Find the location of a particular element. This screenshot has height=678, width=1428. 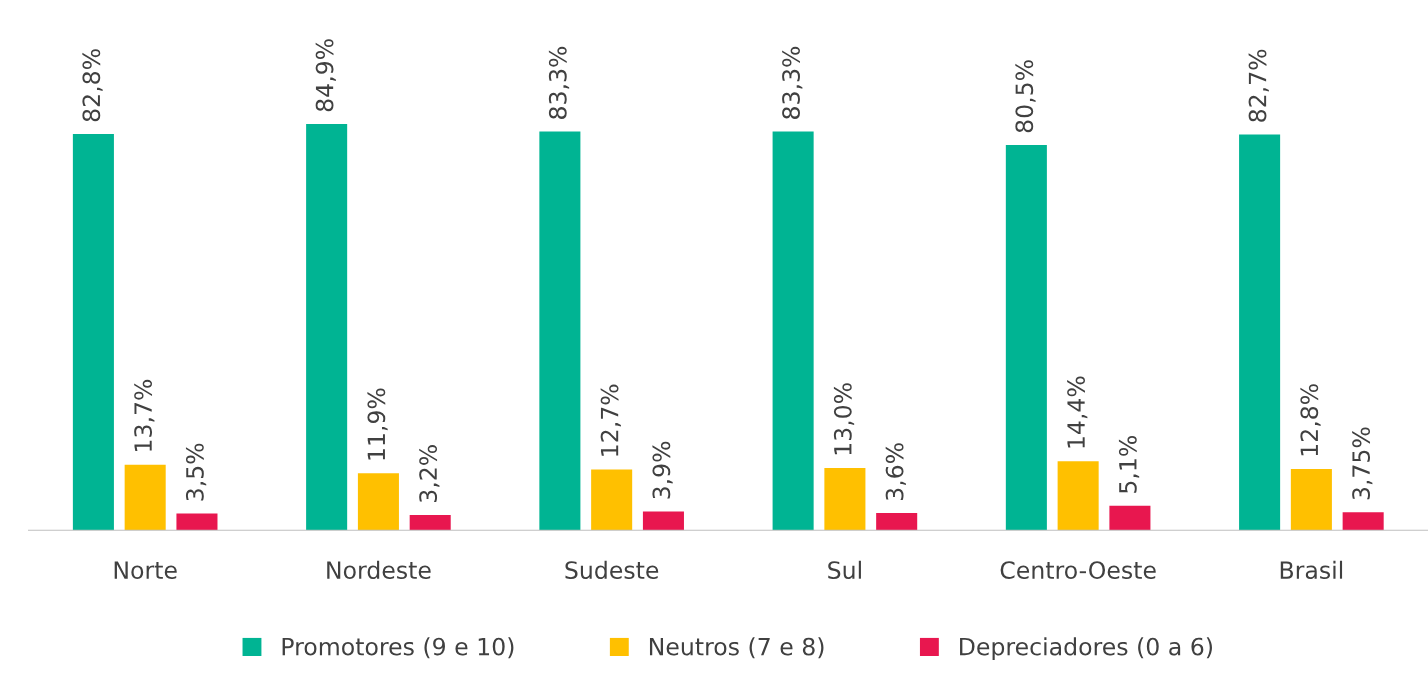

data-label: 5,1% is located at coordinates (1129, 464).